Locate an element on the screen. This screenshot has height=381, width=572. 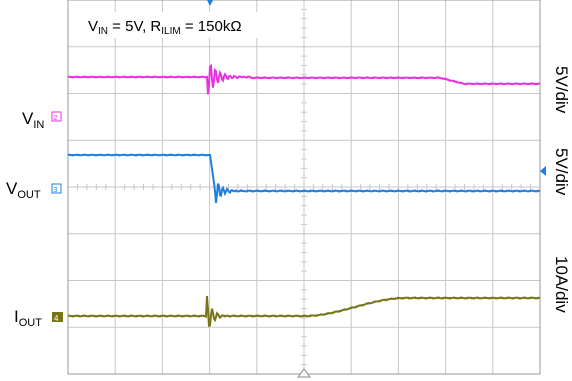
vin-channel-label: VIN is located at coordinates (33, 120).